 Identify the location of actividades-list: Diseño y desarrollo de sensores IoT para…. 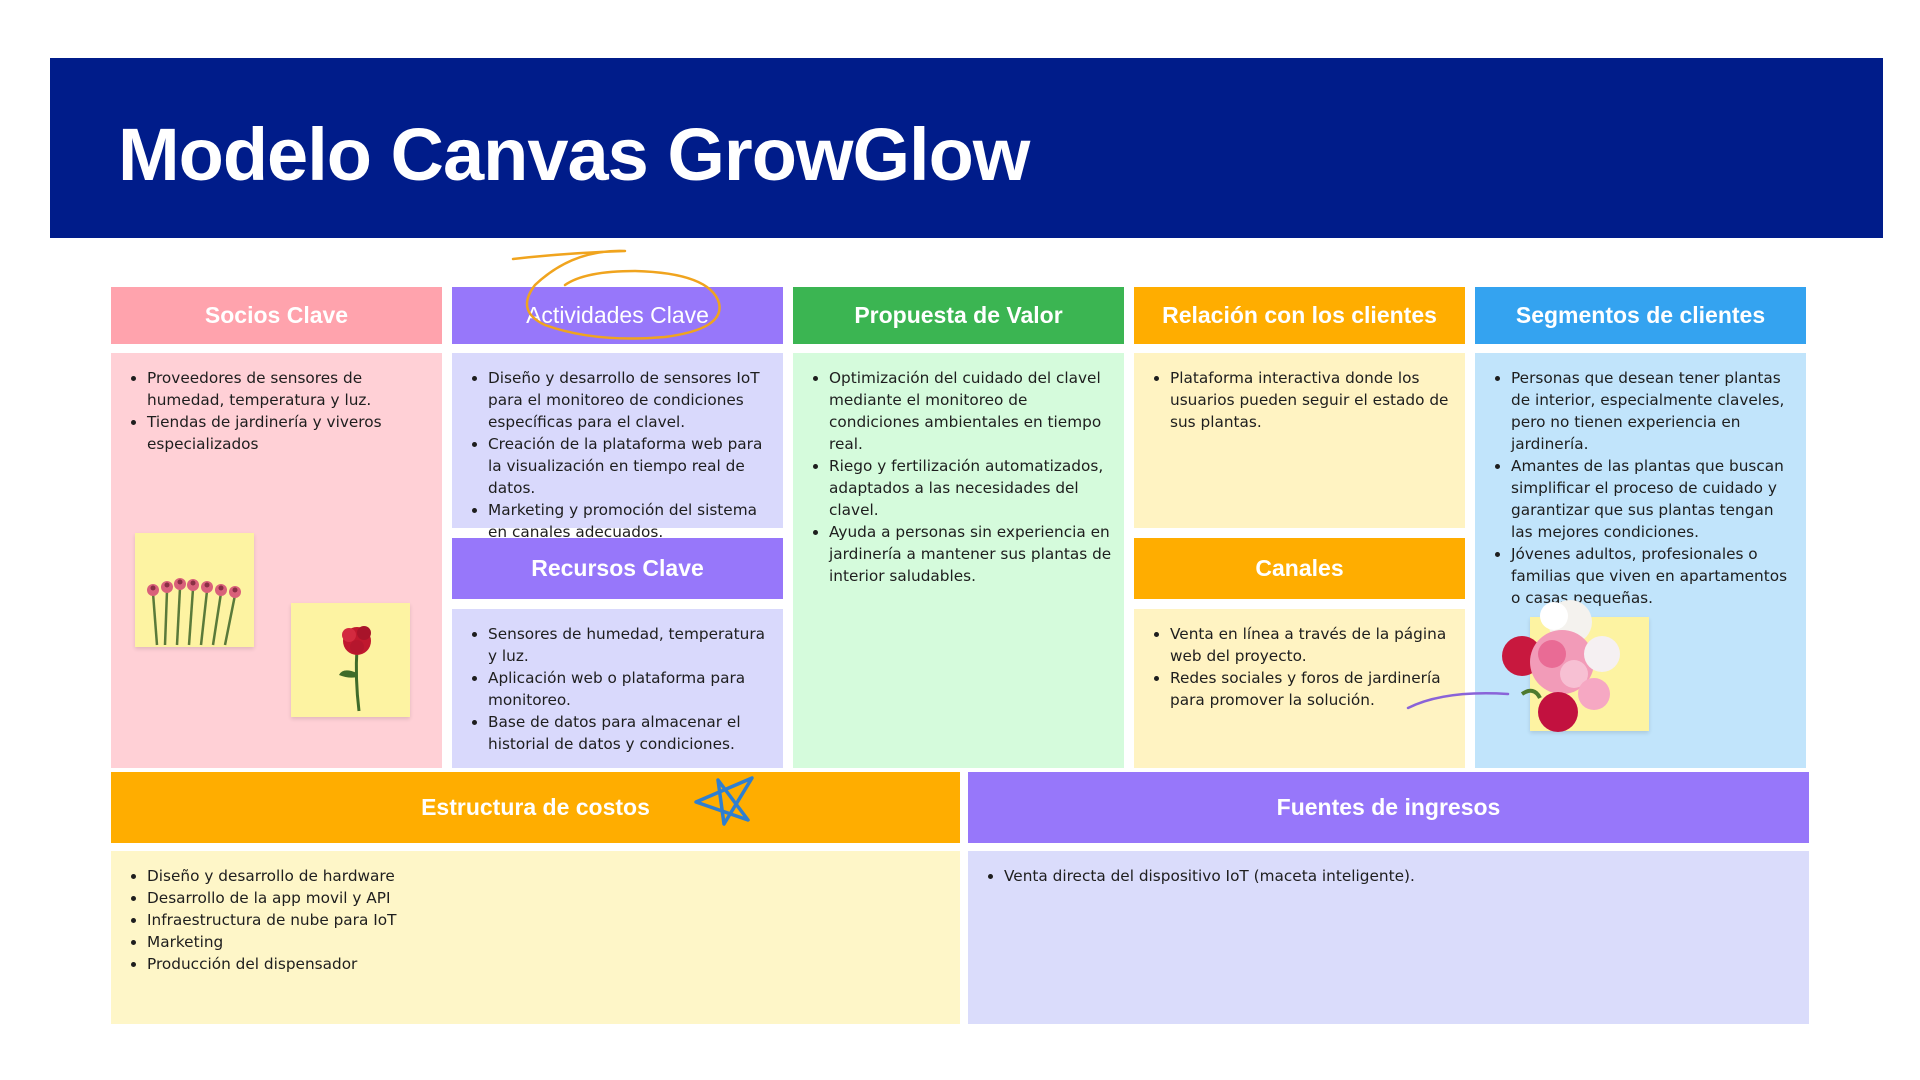
(617, 455).